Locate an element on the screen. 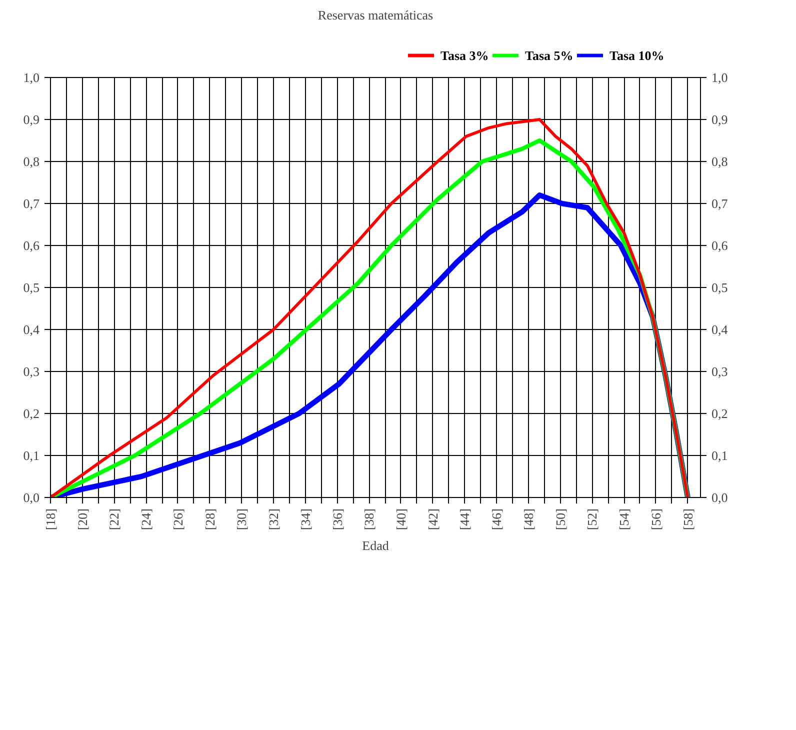 The height and width of the screenshot is (730, 796). x-tick-label: [42] is located at coordinates (432, 519).